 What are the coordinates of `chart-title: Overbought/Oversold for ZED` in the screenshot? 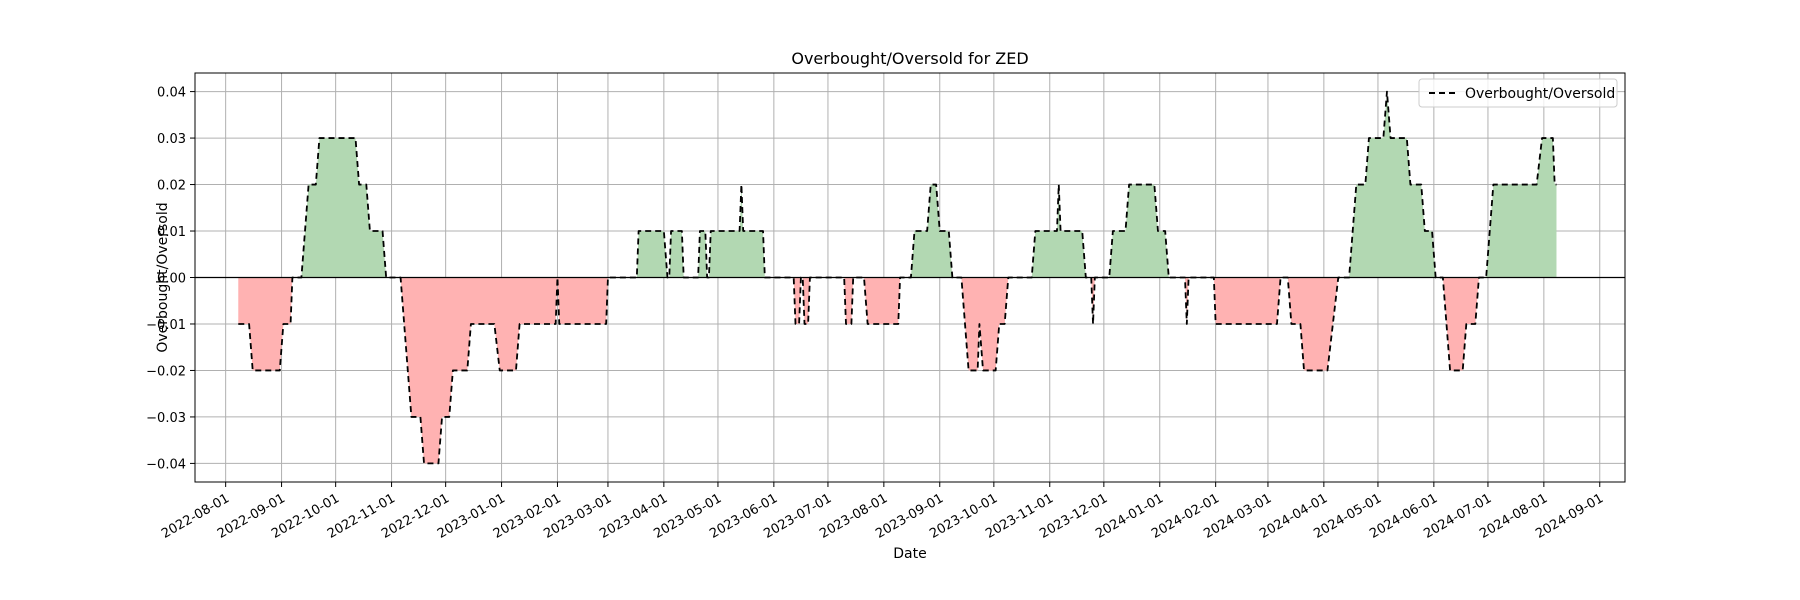 It's located at (909, 58).